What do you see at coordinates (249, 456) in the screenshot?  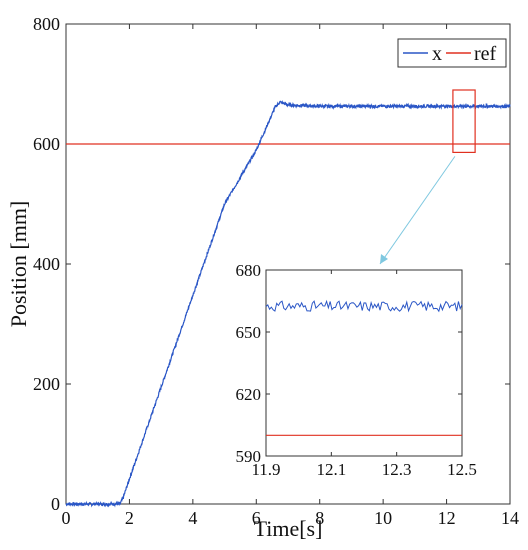 I see `inset-ytick-label: 590` at bounding box center [249, 456].